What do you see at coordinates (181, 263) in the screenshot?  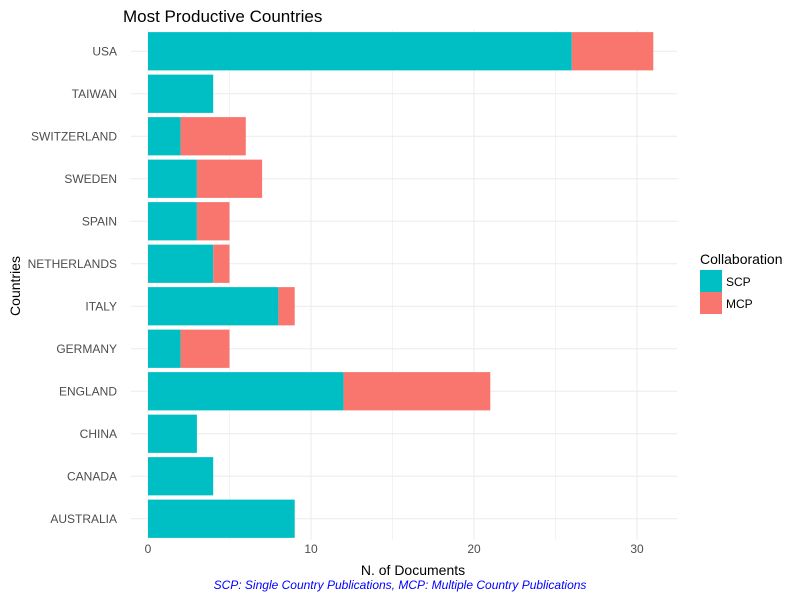 I see `bar-scp-netherlands` at bounding box center [181, 263].